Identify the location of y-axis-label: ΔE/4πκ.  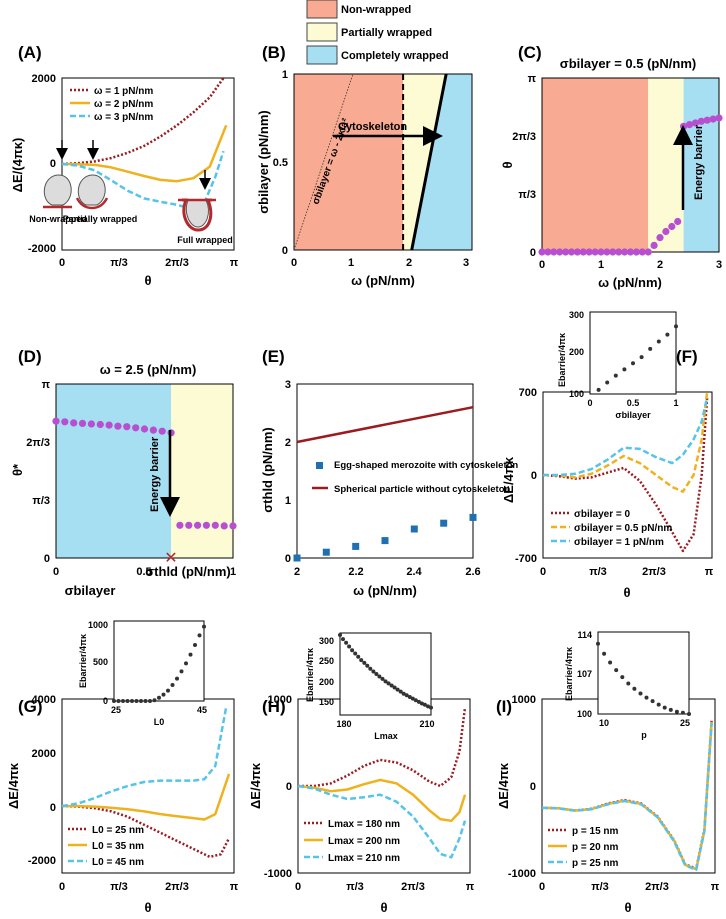
(13, 785).